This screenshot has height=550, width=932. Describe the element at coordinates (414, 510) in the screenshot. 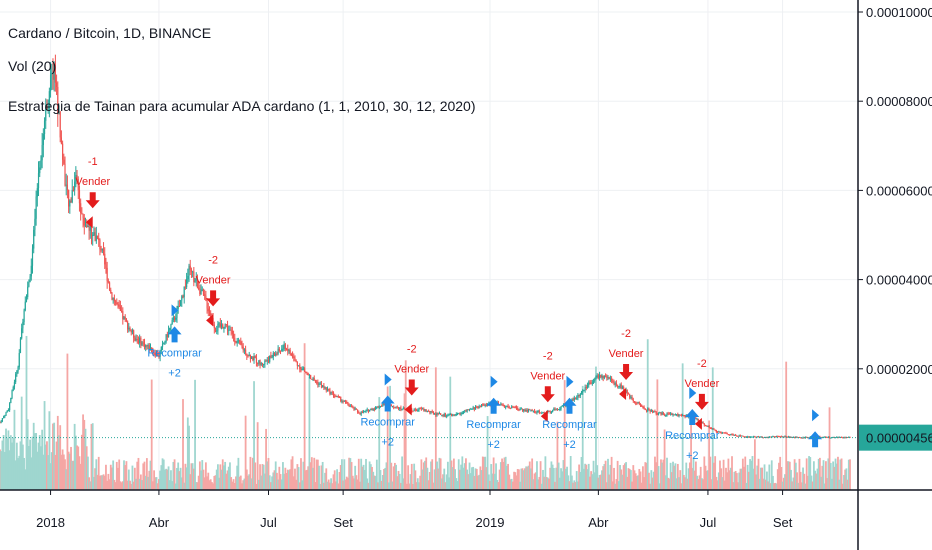

I see `time-axis: 2018 Abr Jul Set 2019 Abr Jul Set` at that location.